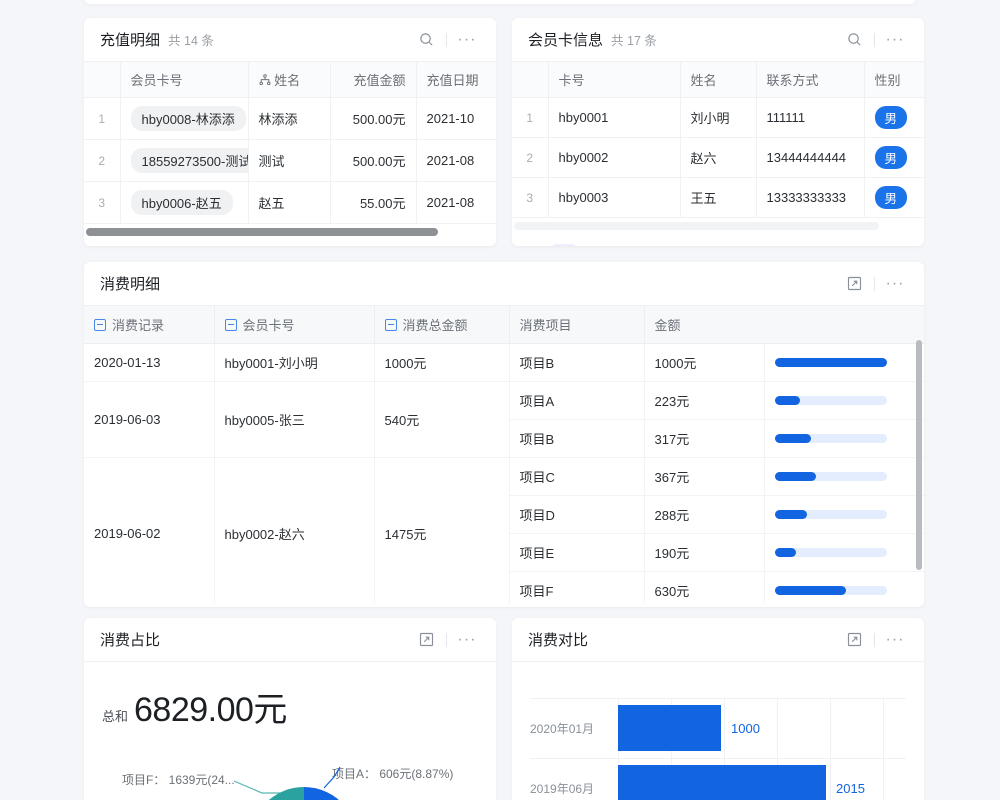  I want to click on table-row: 项目D 288元, so click(504, 514).